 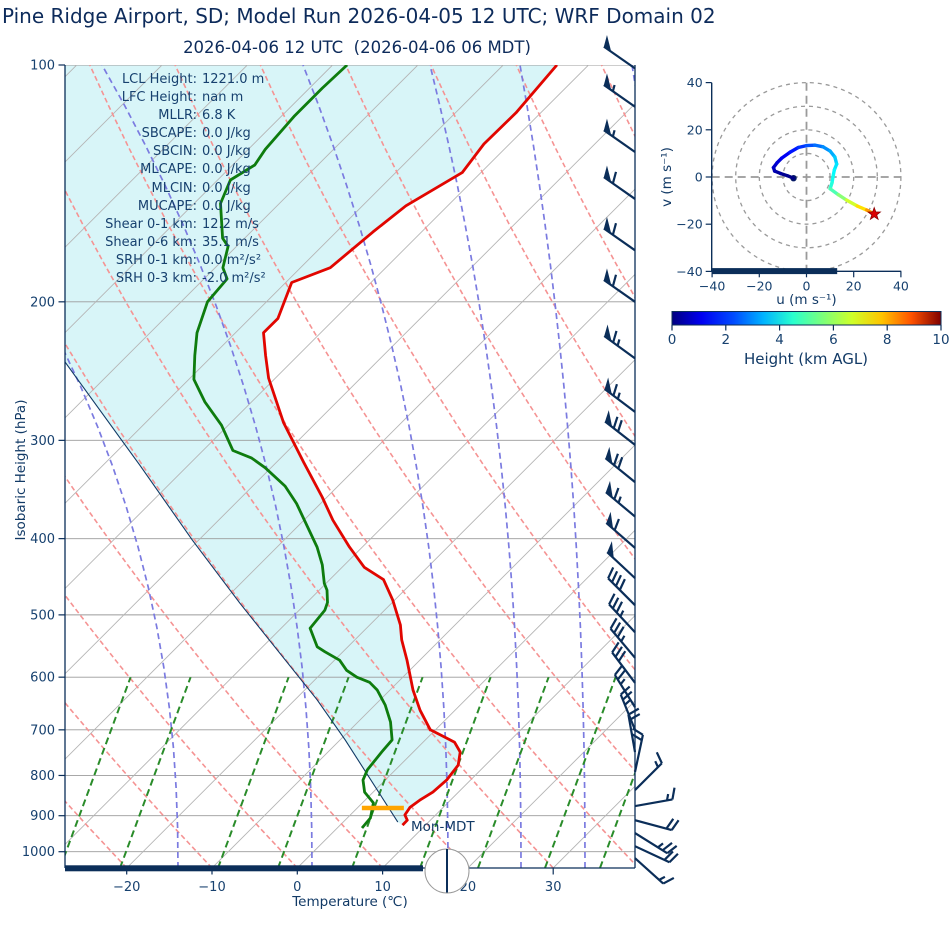 I want to click on stat-value: -2.0 m²/s², so click(x=234, y=279).